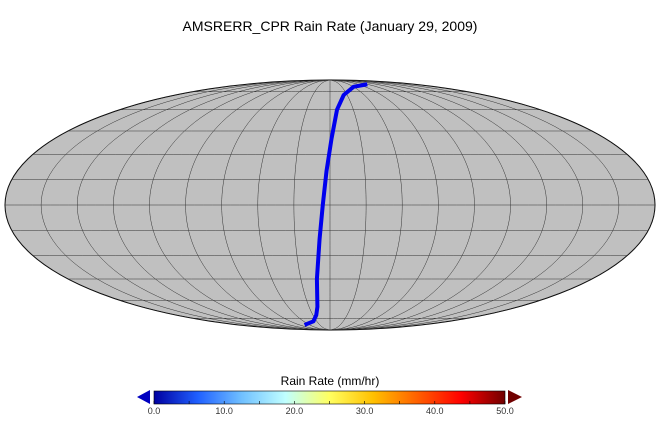 The image size is (660, 441). What do you see at coordinates (364, 411) in the screenshot?
I see `colorbar-tick-label: 30.0` at bounding box center [364, 411].